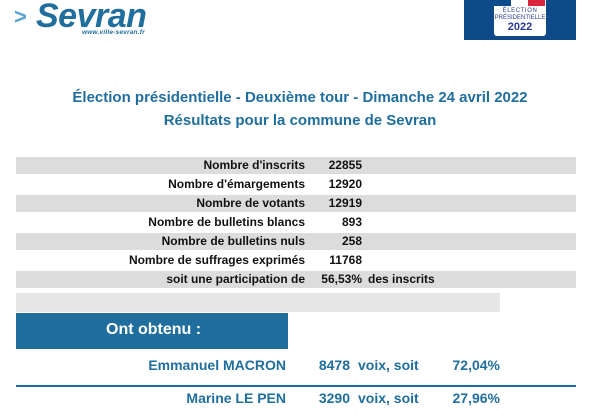 Image resolution: width=600 pixels, height=418 pixels. Describe the element at coordinates (351, 241) in the screenshot. I see `stats-value: 258` at that location.